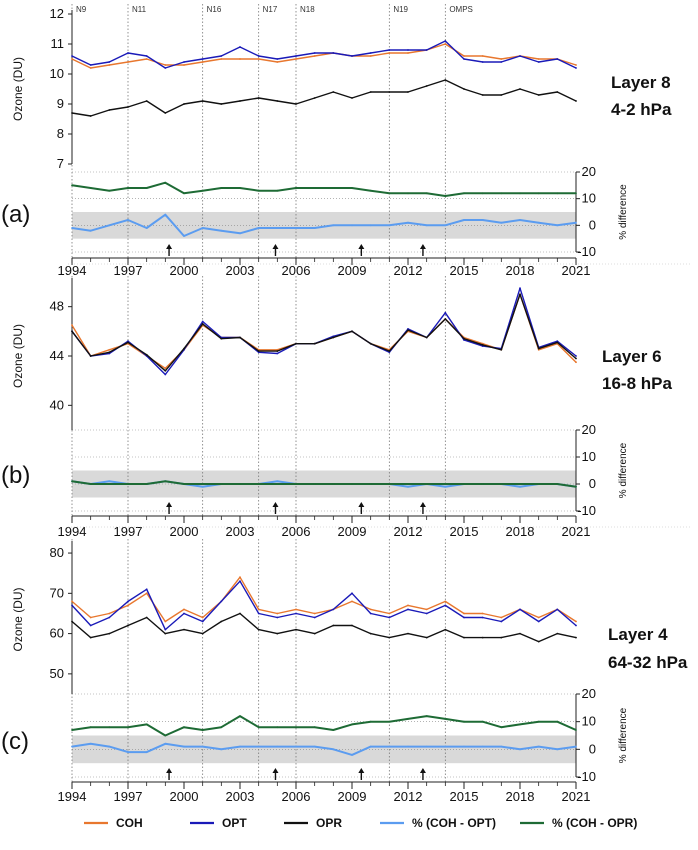 Image resolution: width=698 pixels, height=850 pixels. What do you see at coordinates (324, 331) in the screenshot?
I see `series-line-opt` at bounding box center [324, 331].